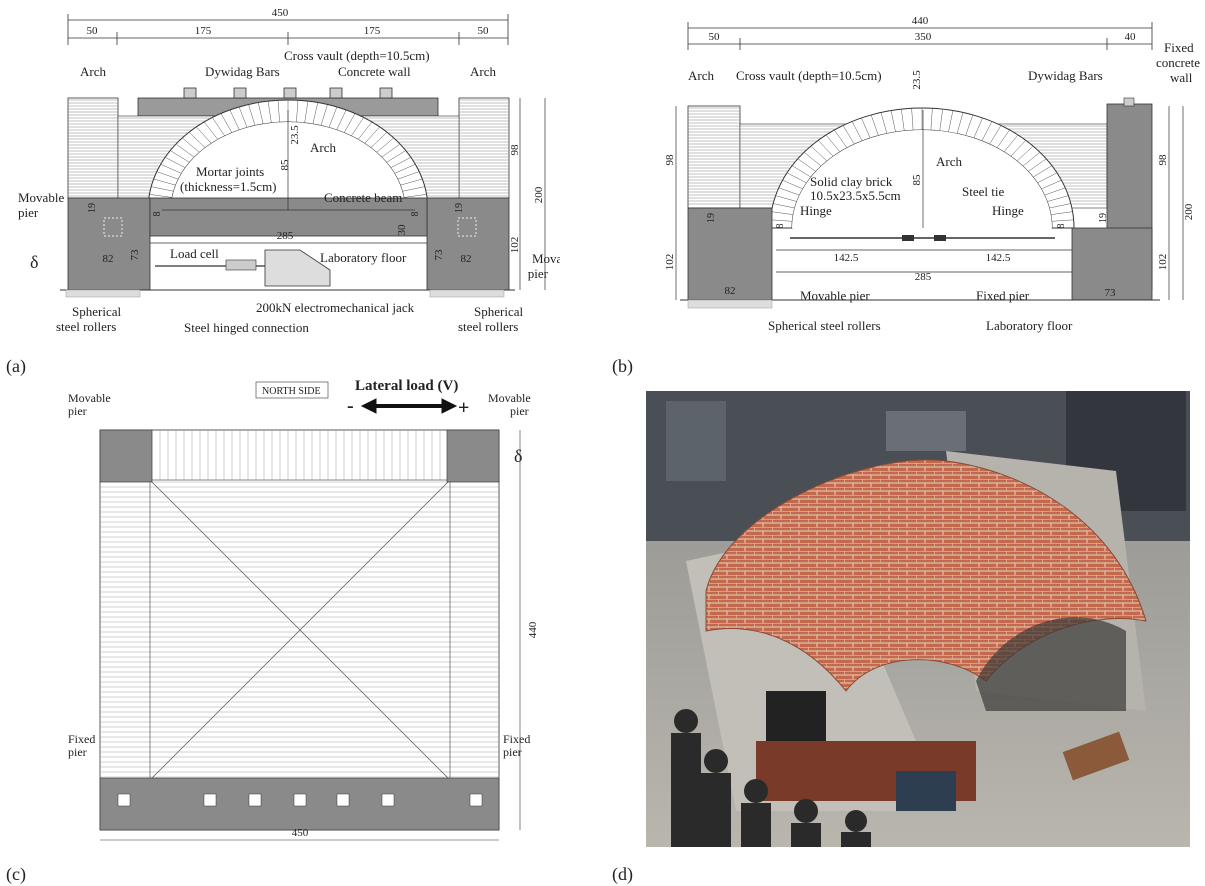 This screenshot has height=886, width=1205. I want to click on b-label-steel-tie: Steel tie, so click(983, 191).